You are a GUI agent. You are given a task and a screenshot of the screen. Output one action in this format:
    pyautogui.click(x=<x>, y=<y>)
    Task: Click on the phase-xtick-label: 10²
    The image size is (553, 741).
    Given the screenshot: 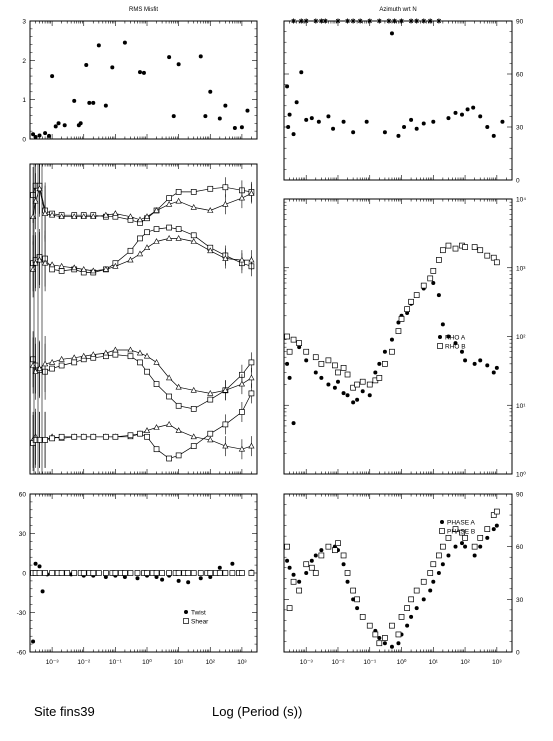 What is the action you would take?
    pyautogui.click(x=465, y=662)
    